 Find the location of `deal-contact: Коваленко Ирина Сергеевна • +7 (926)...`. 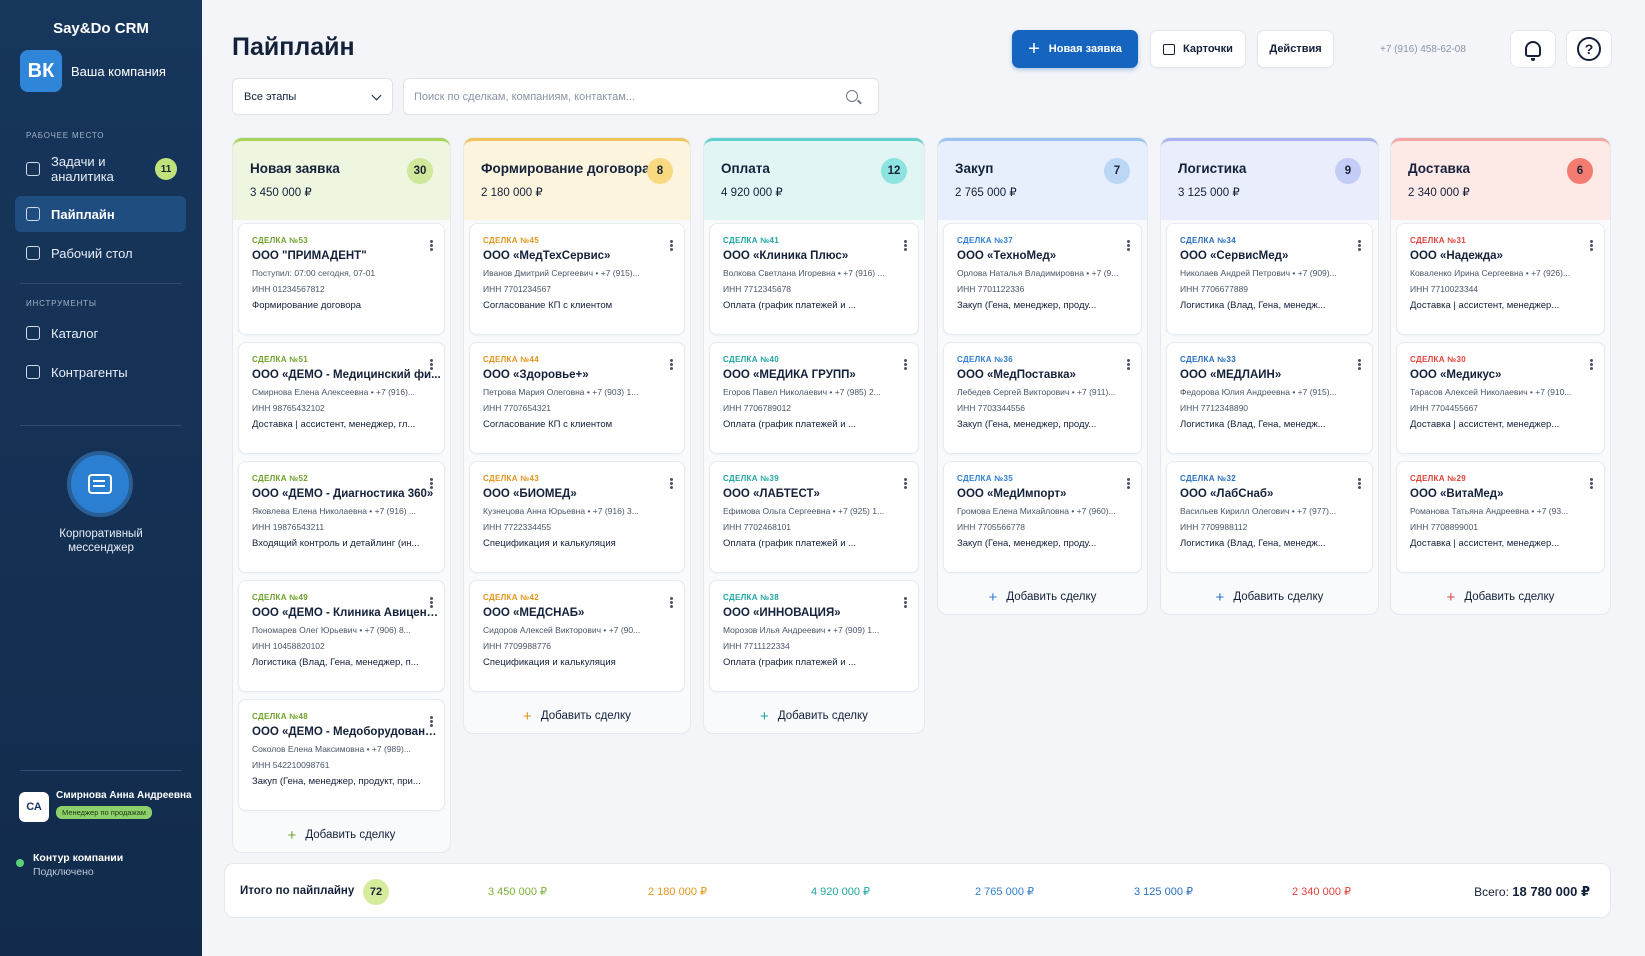

deal-contact: Коваленко Ирина Сергеевна • +7 (926)... is located at coordinates (1490, 273).